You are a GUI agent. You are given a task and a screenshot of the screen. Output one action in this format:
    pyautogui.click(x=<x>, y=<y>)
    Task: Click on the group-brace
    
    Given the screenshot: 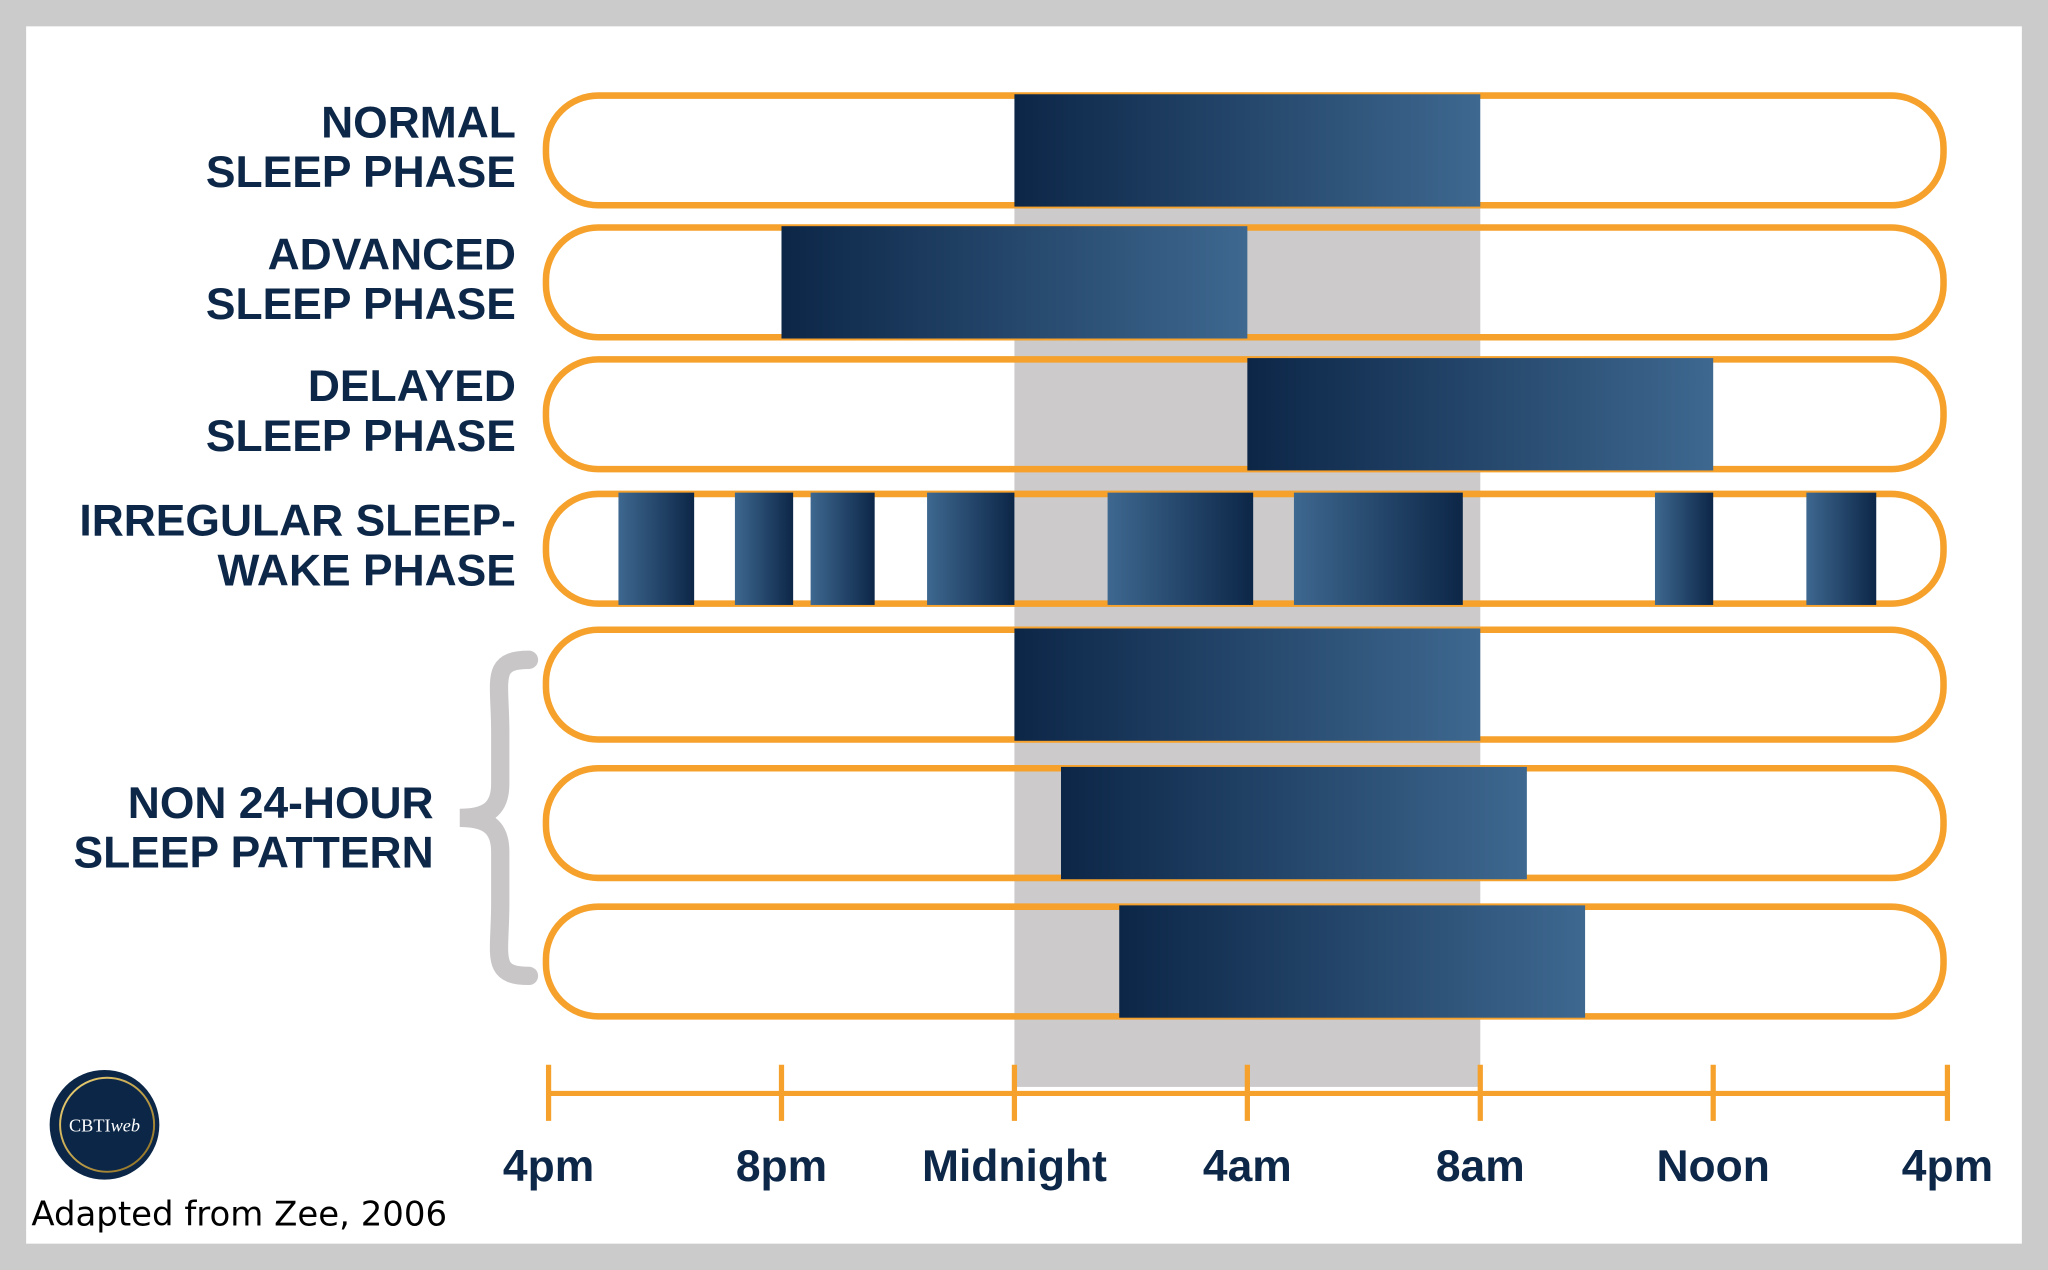 What is the action you would take?
    pyautogui.click(x=499, y=818)
    